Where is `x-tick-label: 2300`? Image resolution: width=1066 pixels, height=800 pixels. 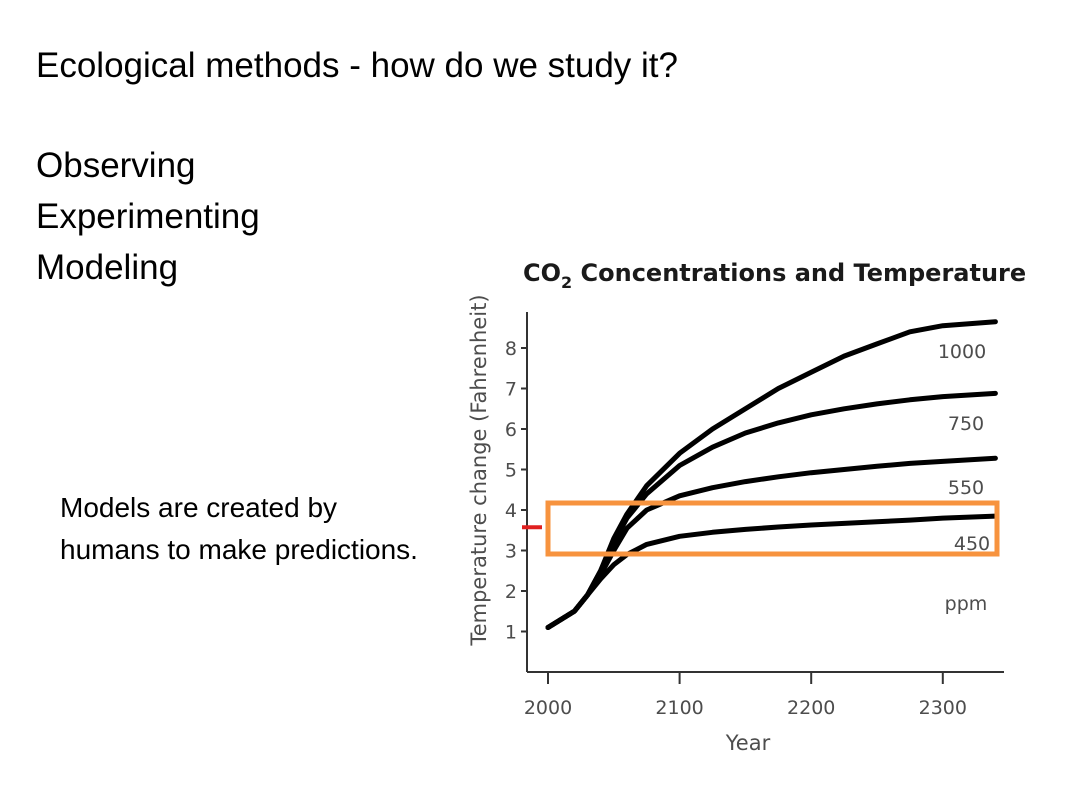 x-tick-label: 2300 is located at coordinates (943, 708).